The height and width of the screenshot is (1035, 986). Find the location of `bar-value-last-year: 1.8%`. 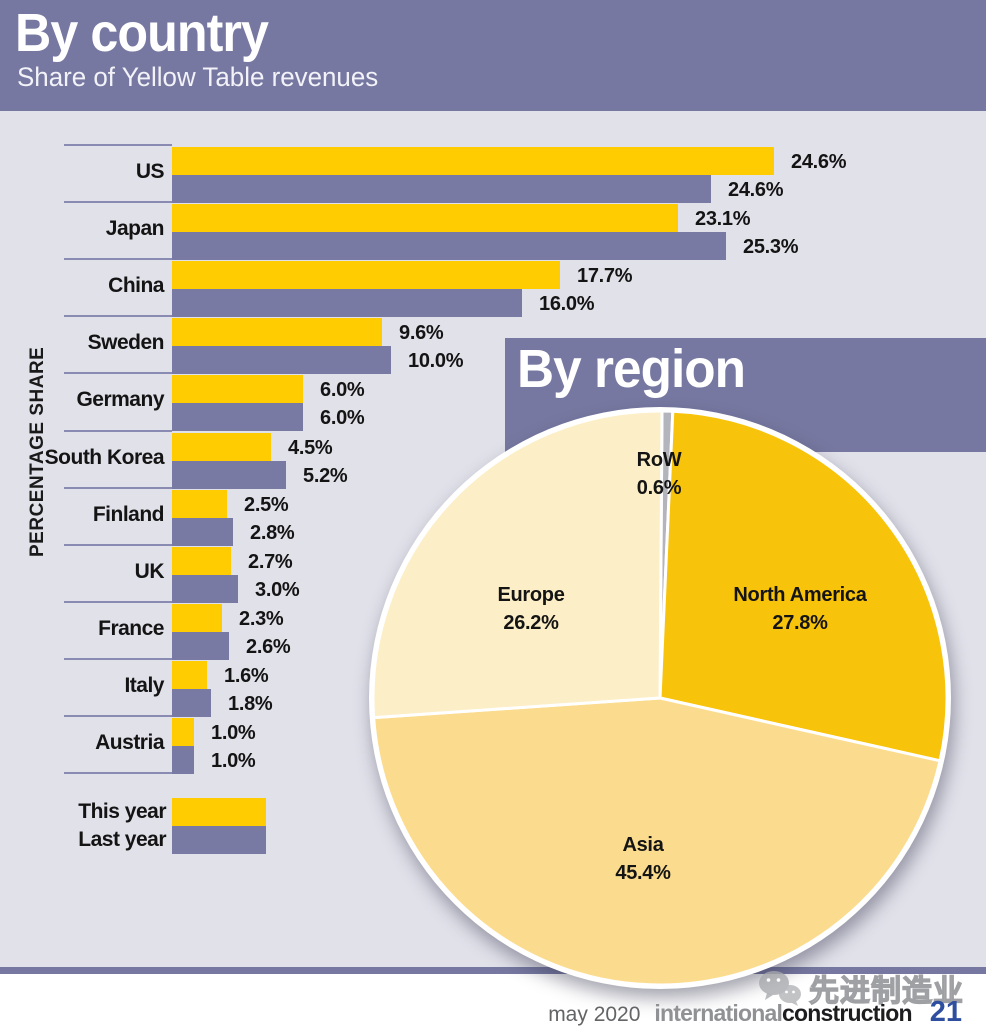

bar-value-last-year: 1.8% is located at coordinates (250, 703).